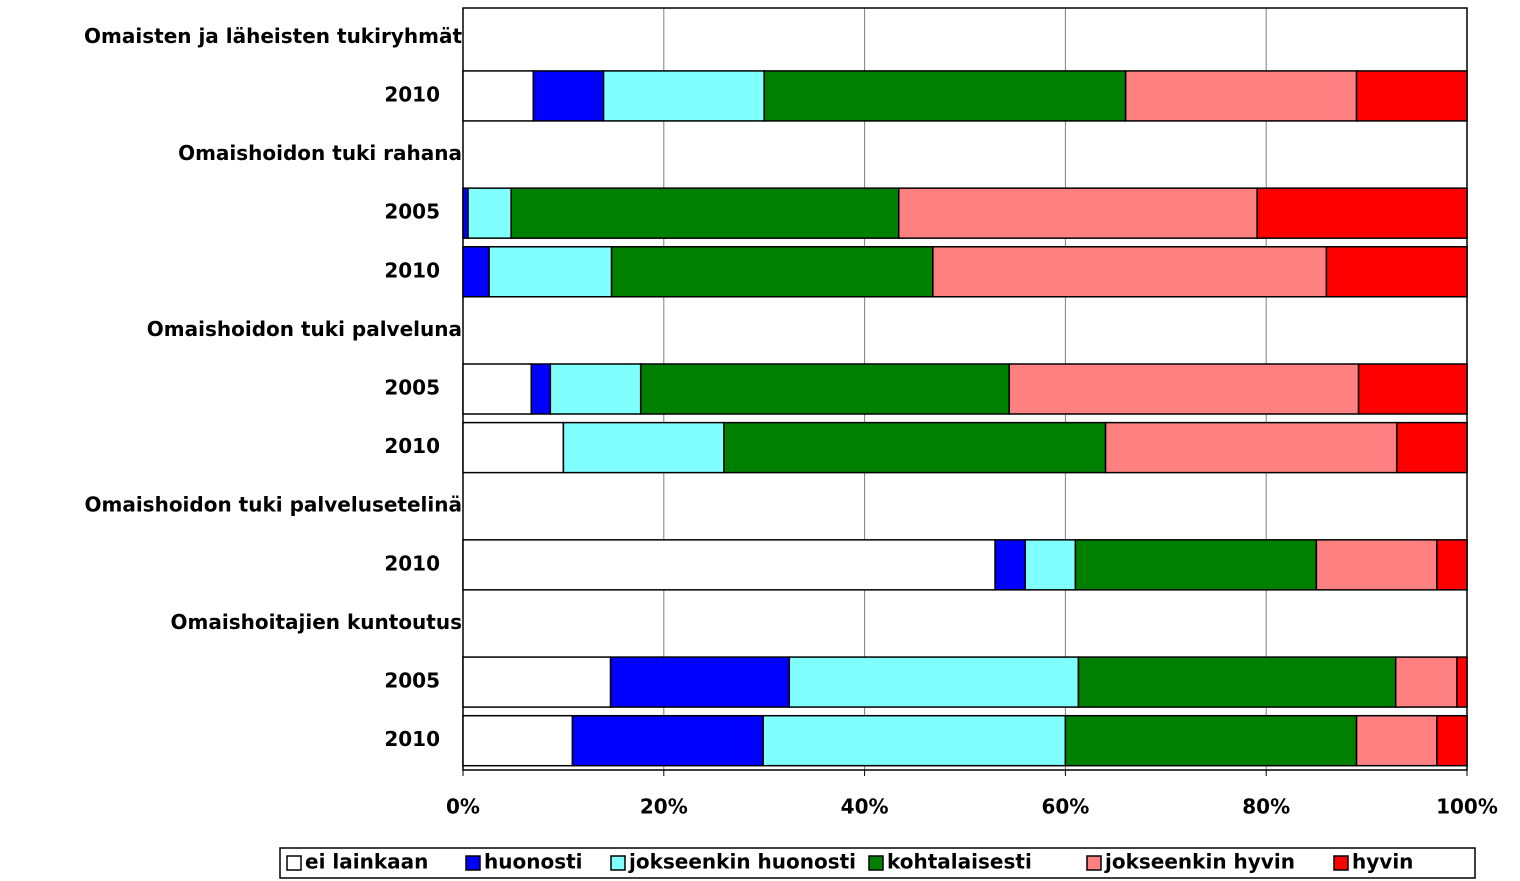 The height and width of the screenshot is (881, 1520). I want to click on legend-label: ei lainkaan, so click(366, 862).